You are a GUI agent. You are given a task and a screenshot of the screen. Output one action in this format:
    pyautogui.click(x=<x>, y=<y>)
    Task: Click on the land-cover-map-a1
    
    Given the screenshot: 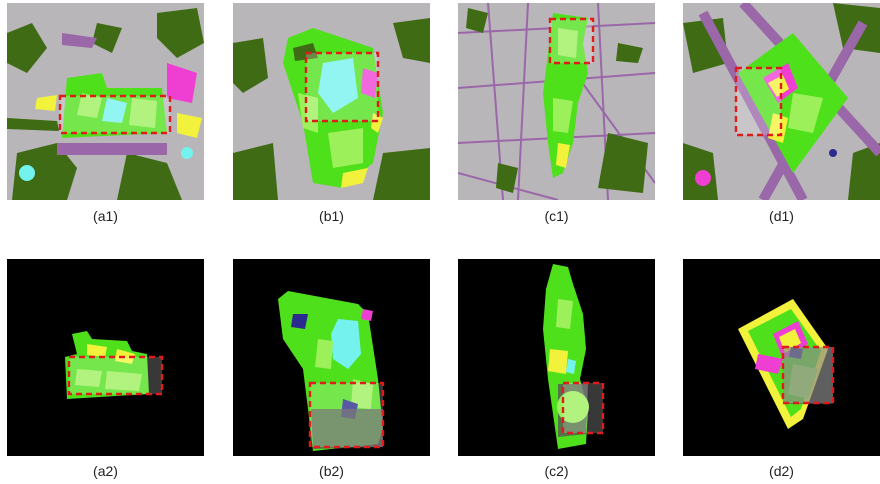 What is the action you would take?
    pyautogui.click(x=105, y=101)
    